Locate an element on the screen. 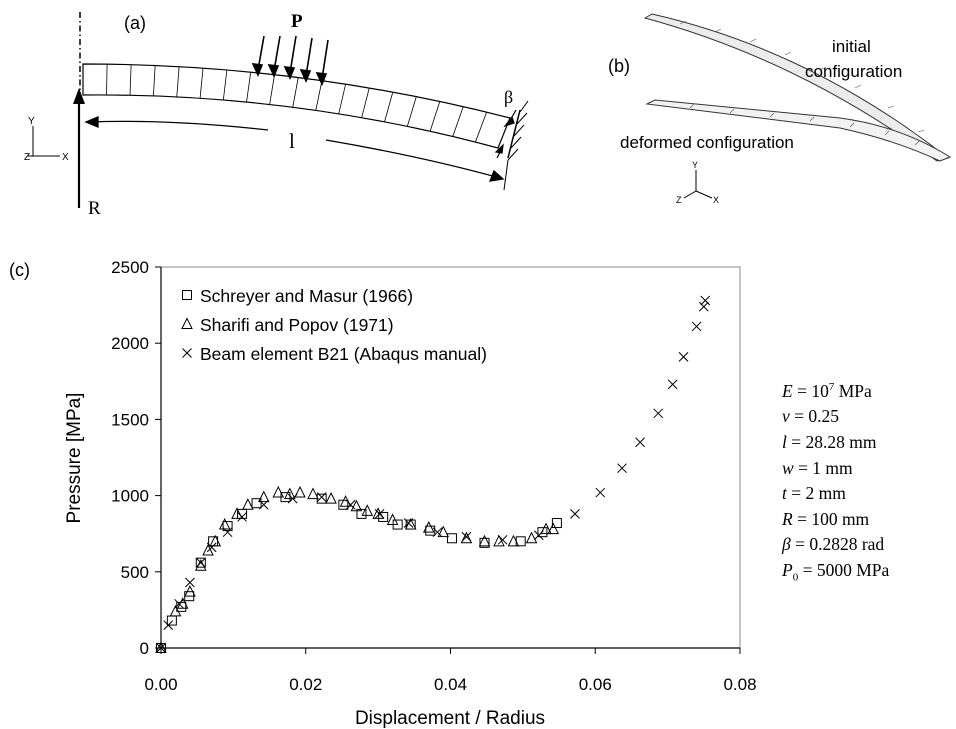 Image resolution: width=956 pixels, height=729 pixels. deformed-label: deformed configuration is located at coordinates (707, 142).